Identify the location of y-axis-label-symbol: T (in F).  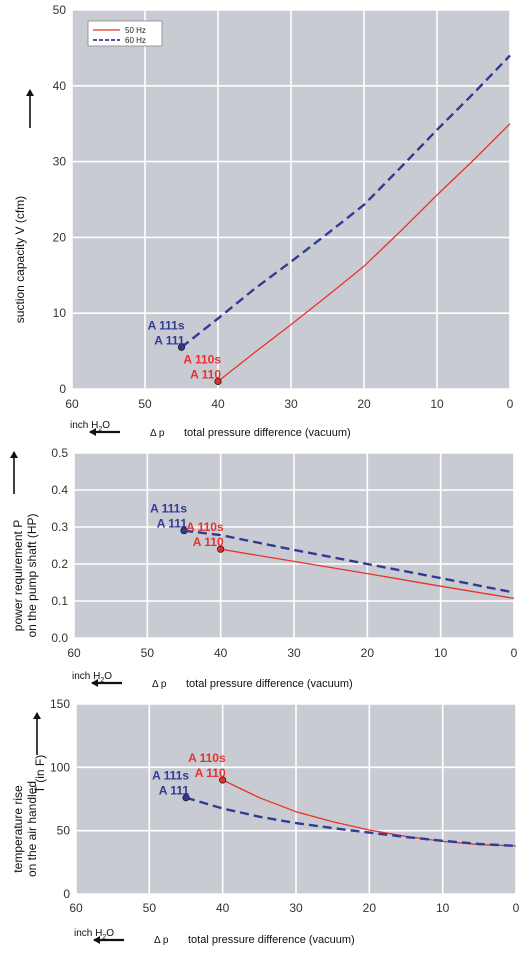
(40, 774).